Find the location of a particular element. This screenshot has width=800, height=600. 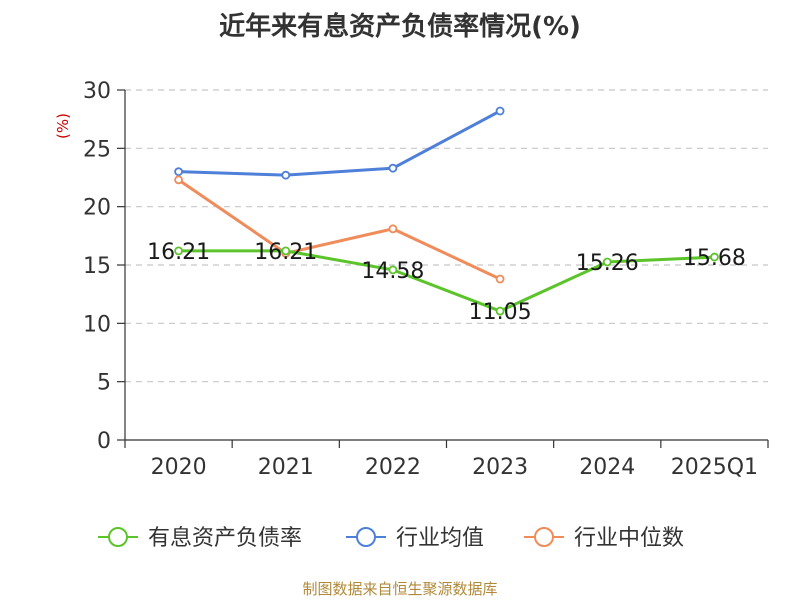

source-note: 制图数据来自恒生聚源数据库 is located at coordinates (400, 589).